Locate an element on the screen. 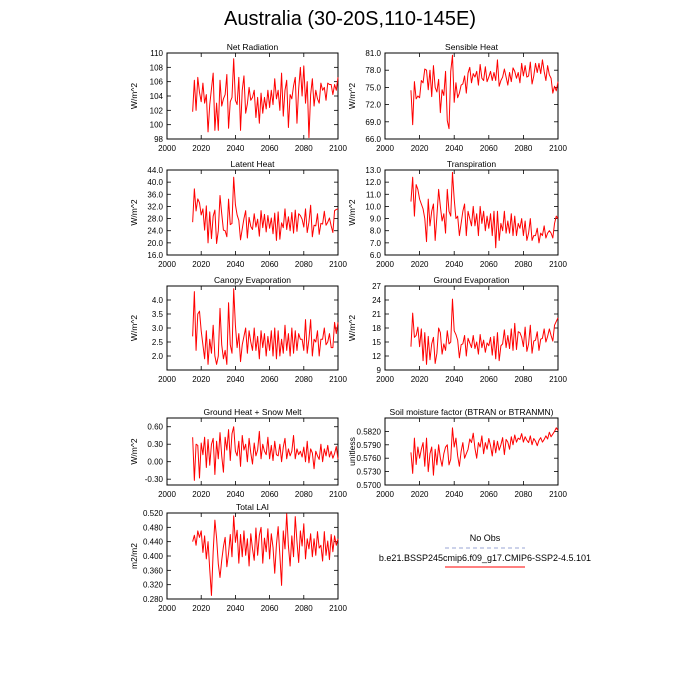 The width and height of the screenshot is (700, 700). y-tick-label: 0.00 is located at coordinates (155, 462).